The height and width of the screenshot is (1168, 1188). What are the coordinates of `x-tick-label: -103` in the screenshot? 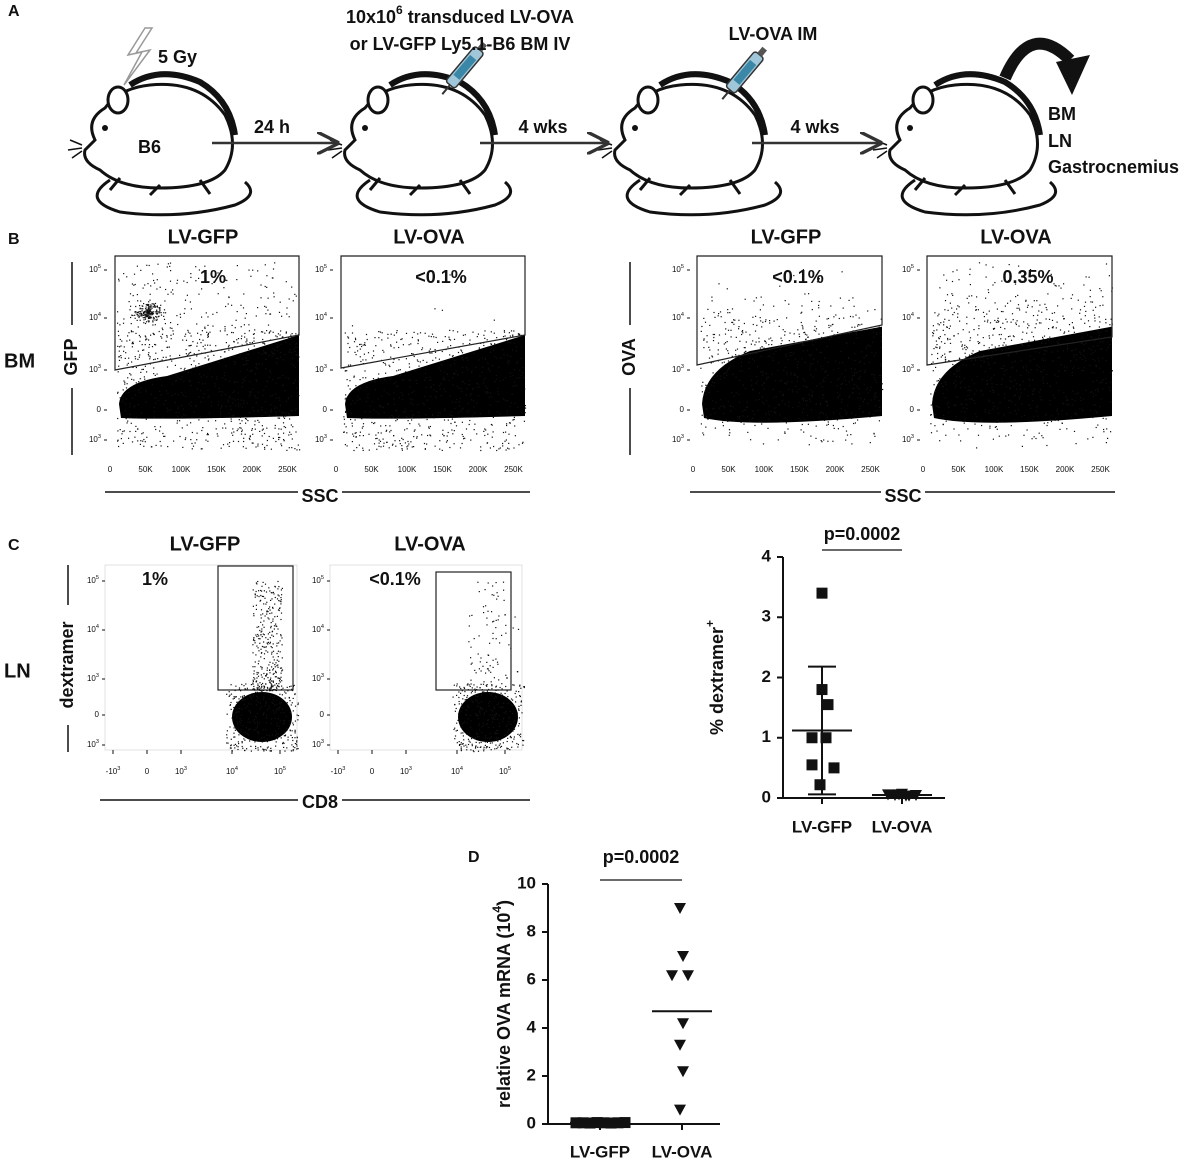 It's located at (113, 771).